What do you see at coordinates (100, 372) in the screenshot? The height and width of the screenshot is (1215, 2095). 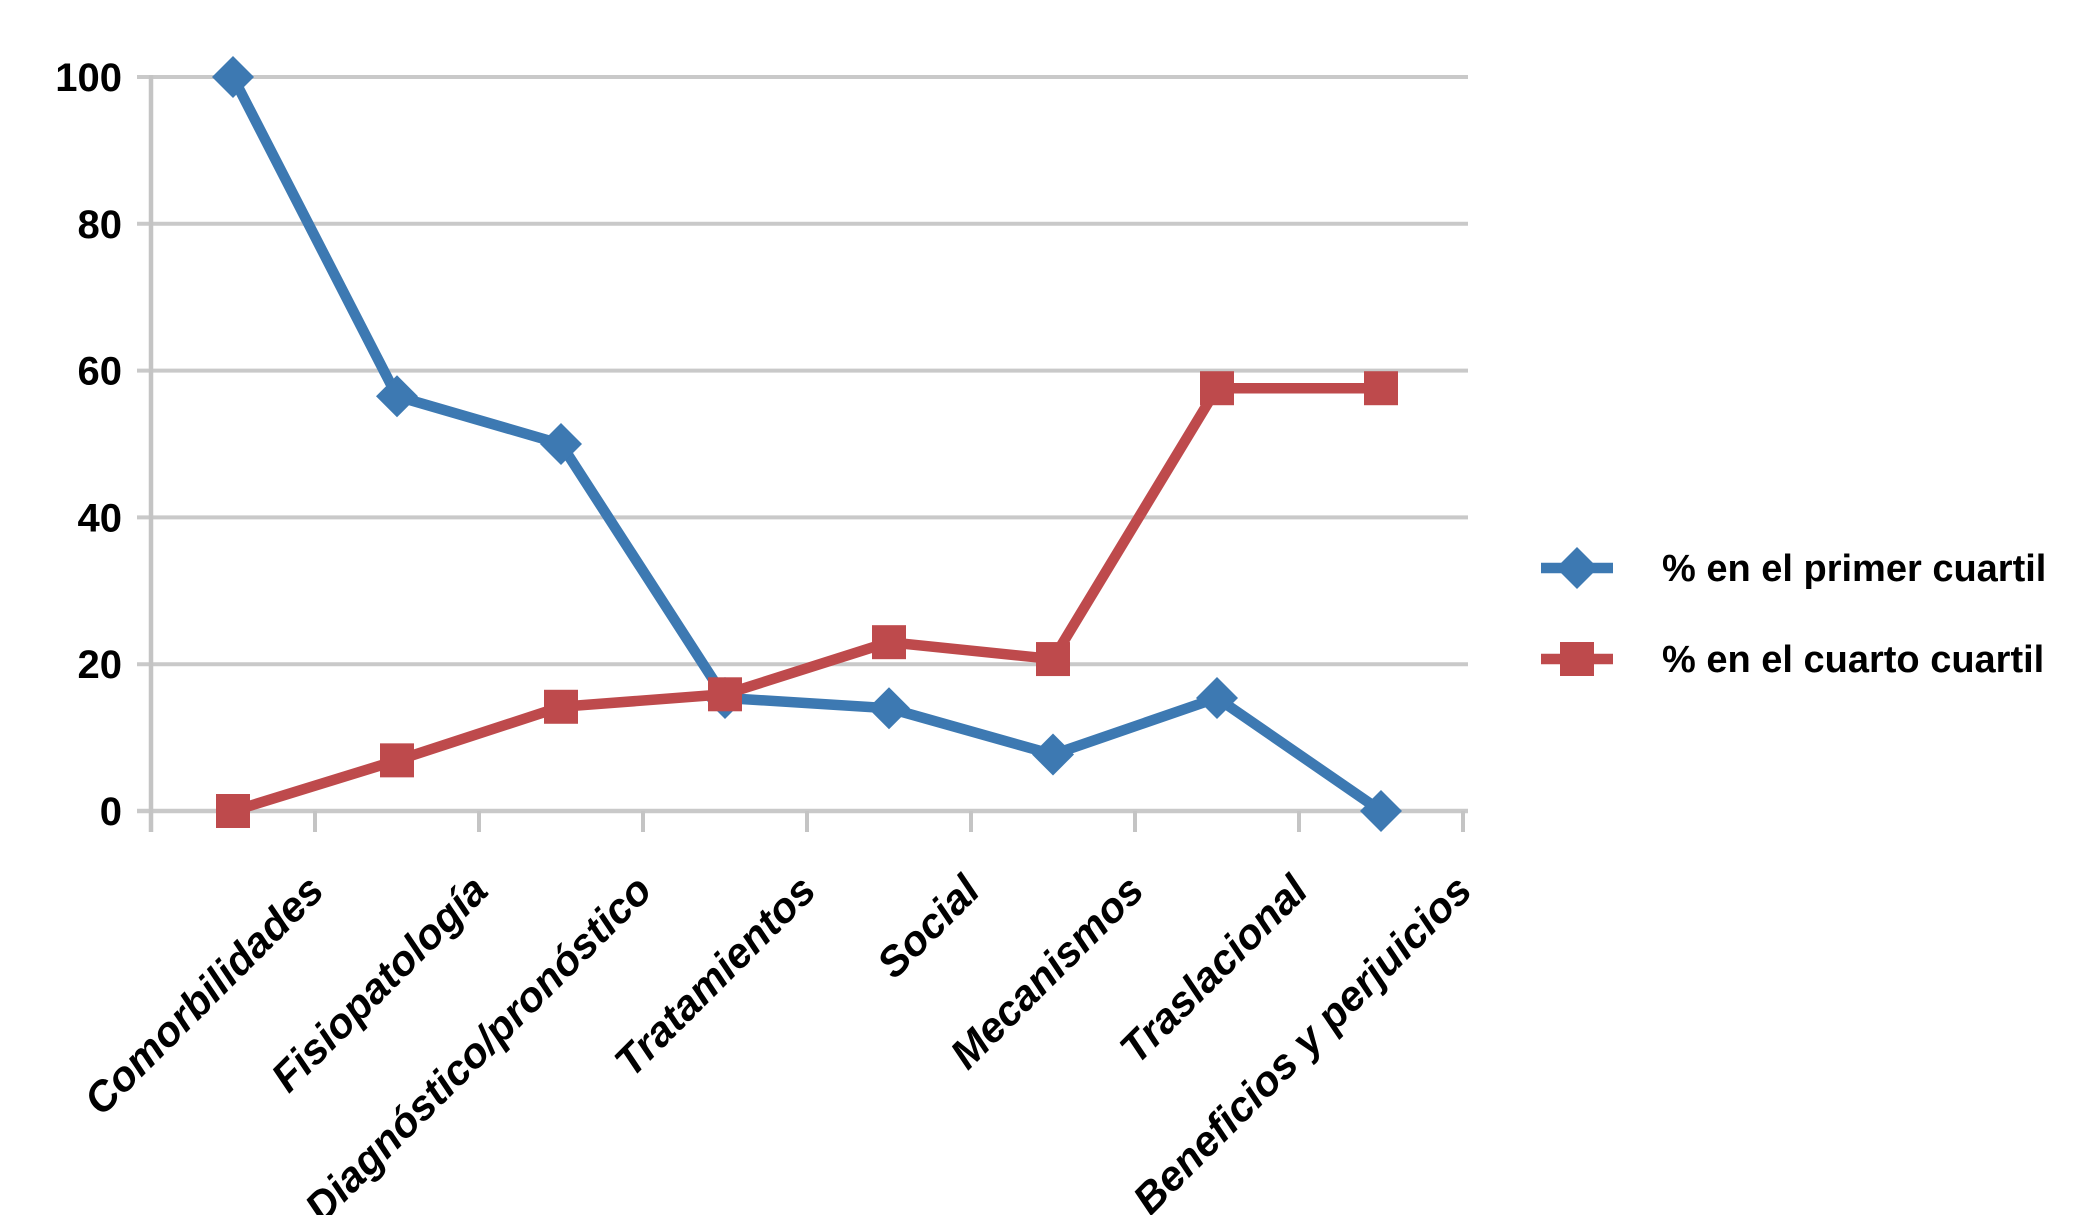 I see `y-axis-tick-label: 60` at bounding box center [100, 372].